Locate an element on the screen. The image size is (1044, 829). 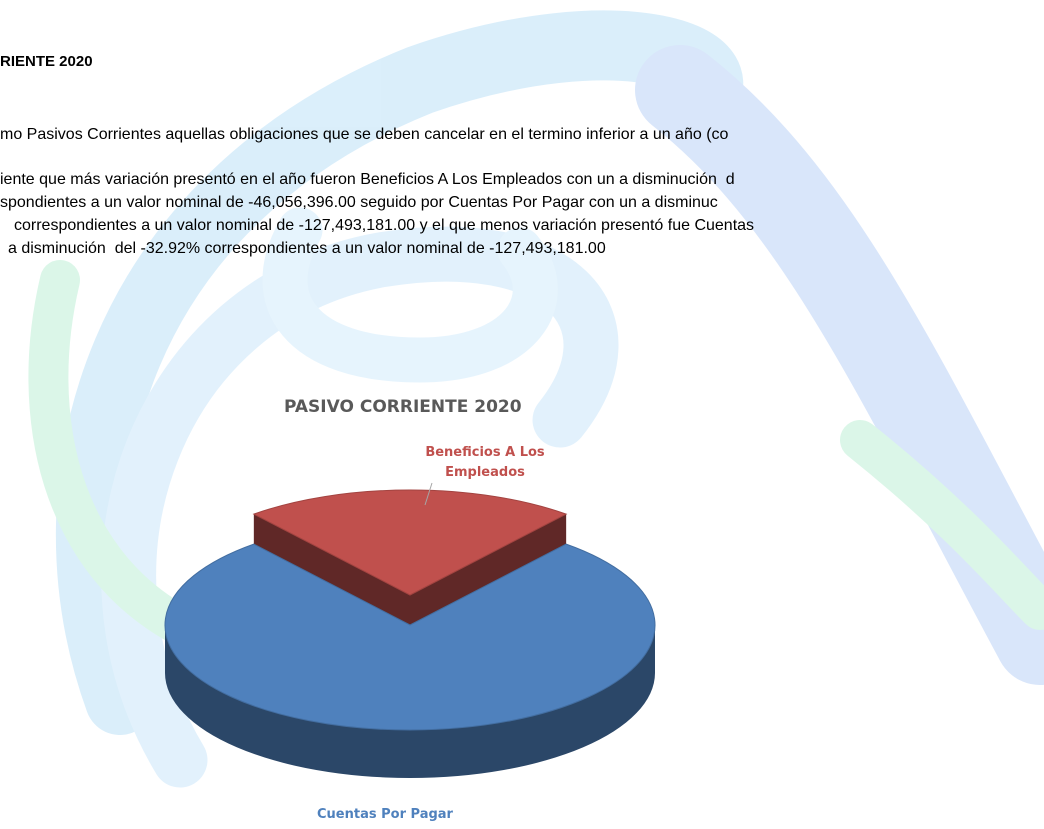
leader-line is located at coordinates (428, 494).